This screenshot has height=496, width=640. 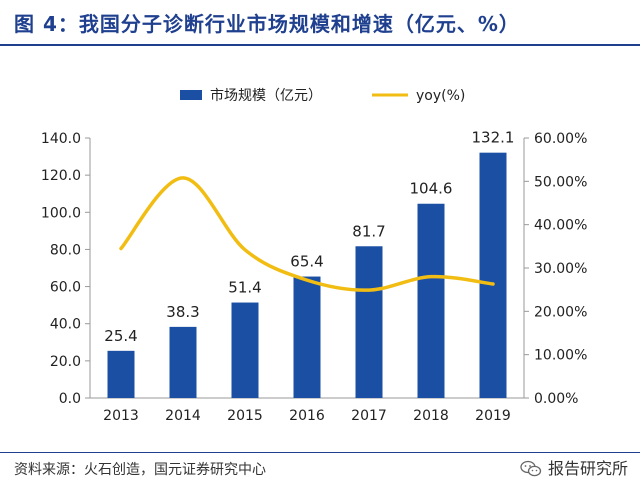 I want to click on data-label: 104.6, so click(x=431, y=189).